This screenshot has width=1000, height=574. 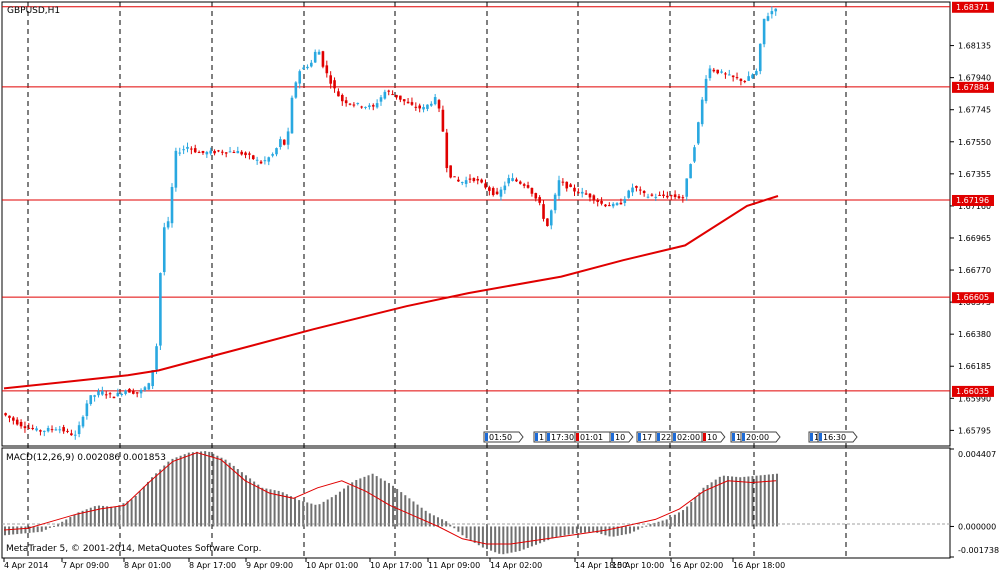 What do you see at coordinates (503, 437) in the screenshot?
I see `time-marker: 01:50` at bounding box center [503, 437].